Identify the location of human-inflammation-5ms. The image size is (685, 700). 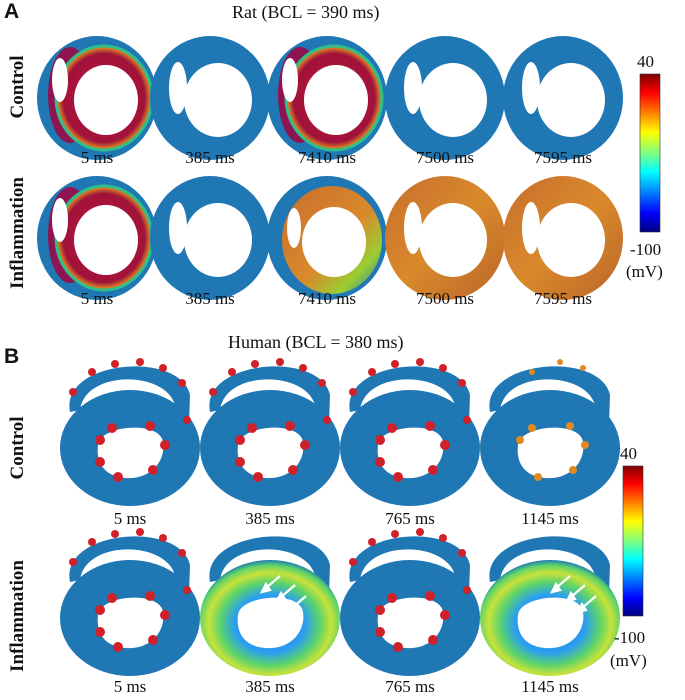
(130, 602).